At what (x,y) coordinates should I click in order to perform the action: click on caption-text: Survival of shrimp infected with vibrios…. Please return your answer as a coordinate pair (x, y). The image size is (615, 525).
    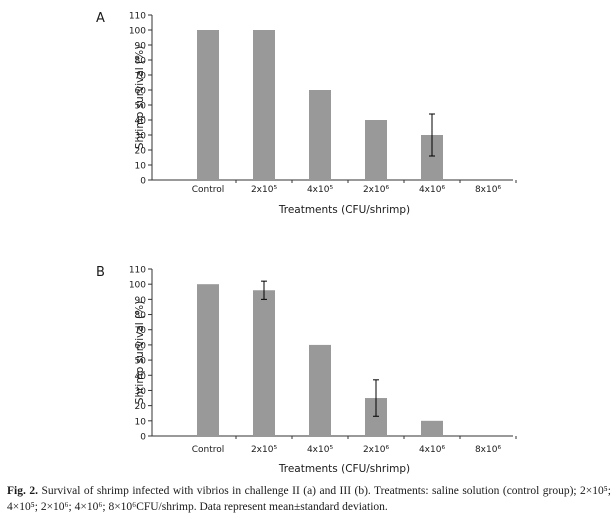
    Looking at the image, I should click on (309, 499).